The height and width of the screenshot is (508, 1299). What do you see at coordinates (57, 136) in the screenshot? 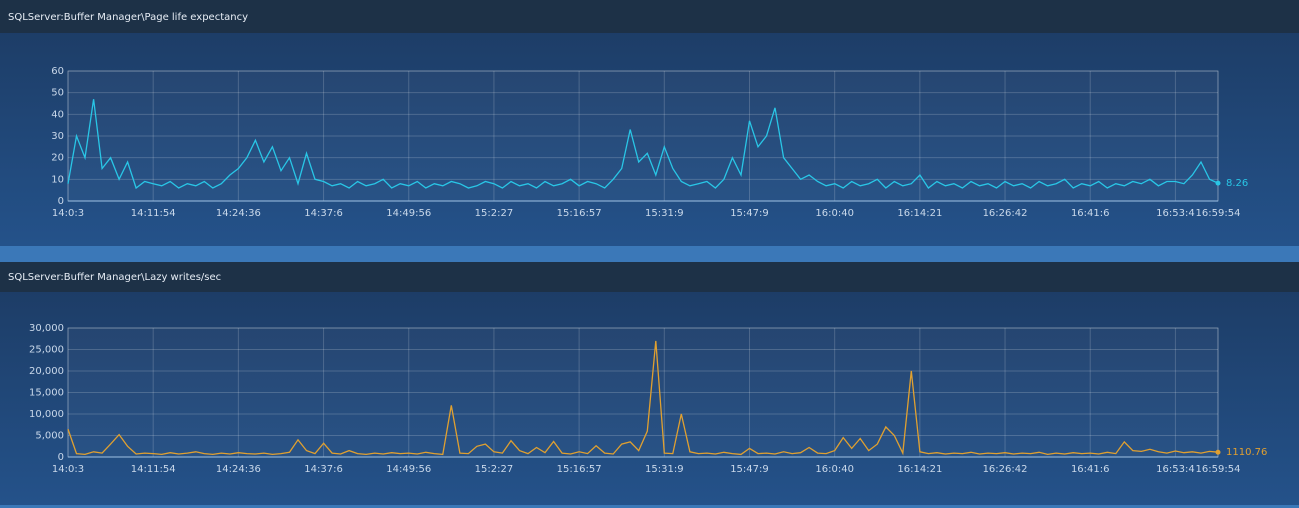
I see `y-tick-label: 30` at bounding box center [57, 136].